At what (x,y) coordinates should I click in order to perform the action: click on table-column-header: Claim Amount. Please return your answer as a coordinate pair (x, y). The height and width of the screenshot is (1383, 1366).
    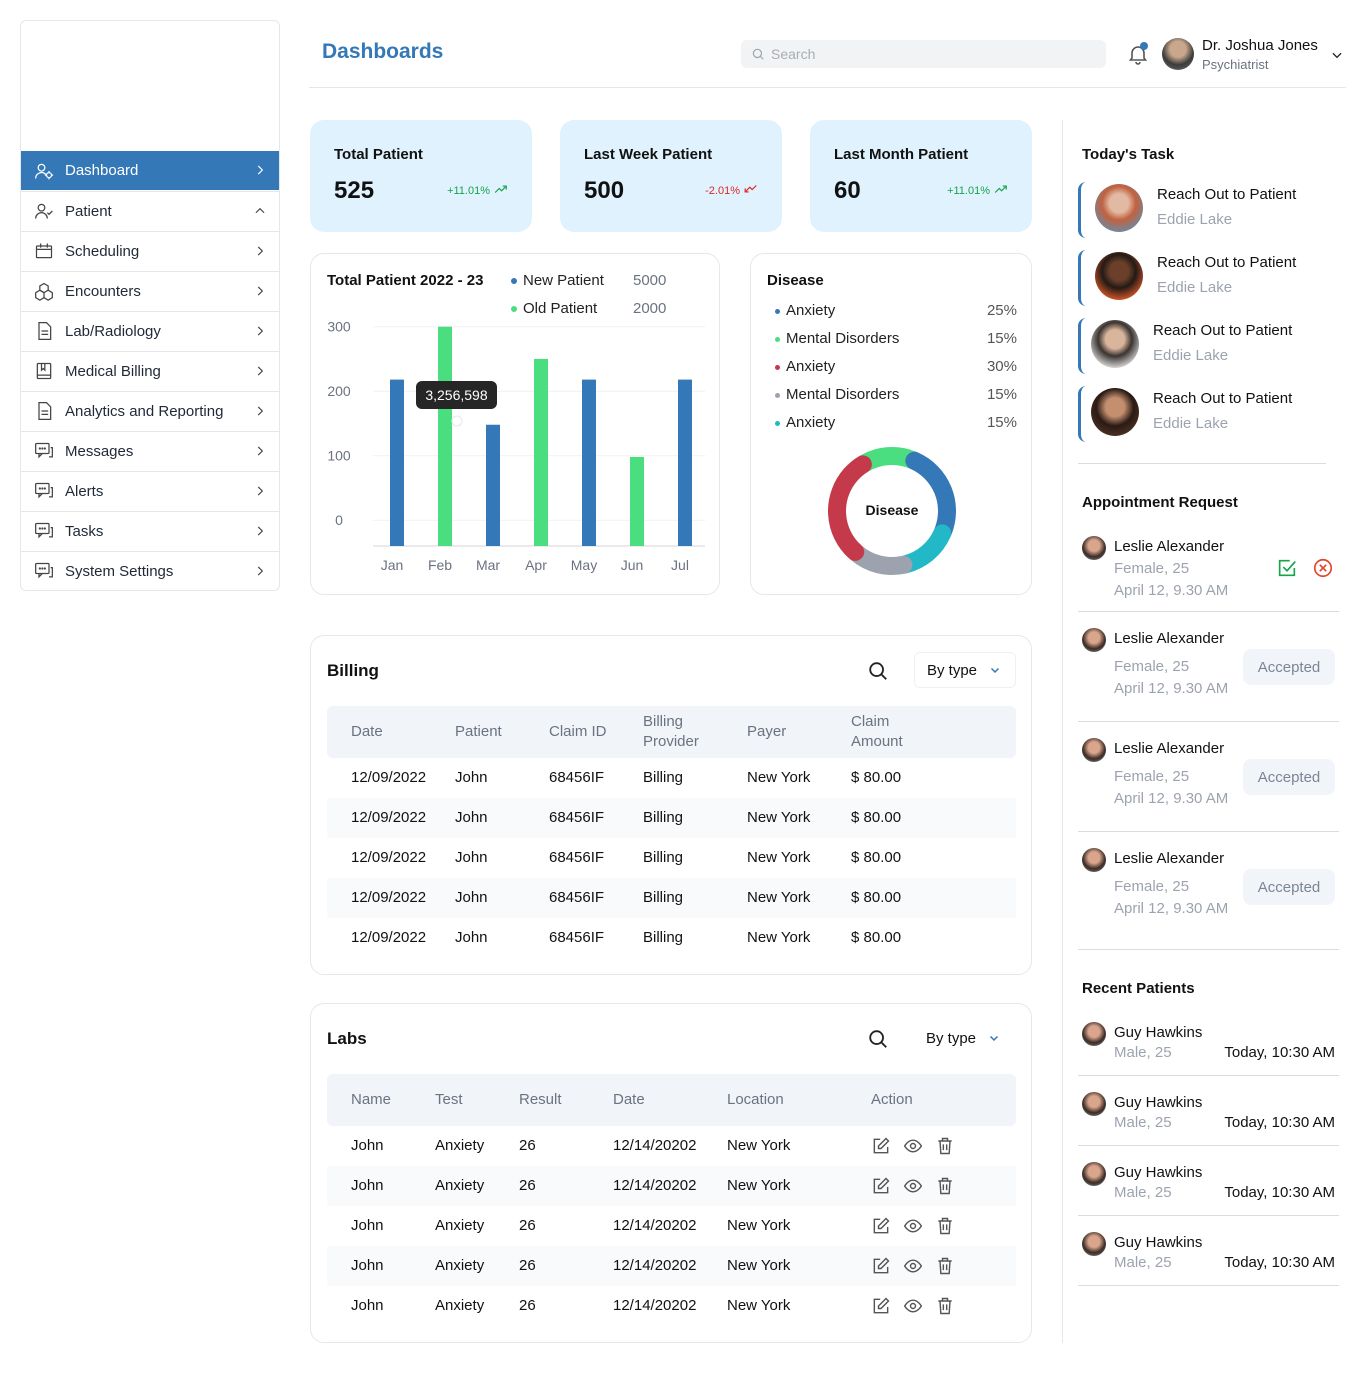
    Looking at the image, I should click on (877, 731).